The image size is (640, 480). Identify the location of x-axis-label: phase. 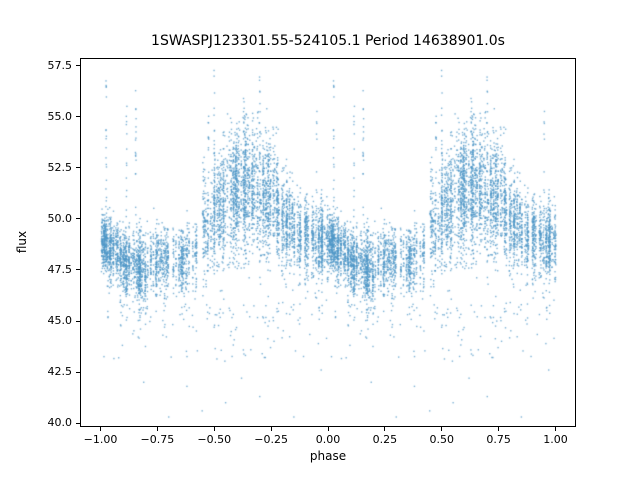
(328, 456).